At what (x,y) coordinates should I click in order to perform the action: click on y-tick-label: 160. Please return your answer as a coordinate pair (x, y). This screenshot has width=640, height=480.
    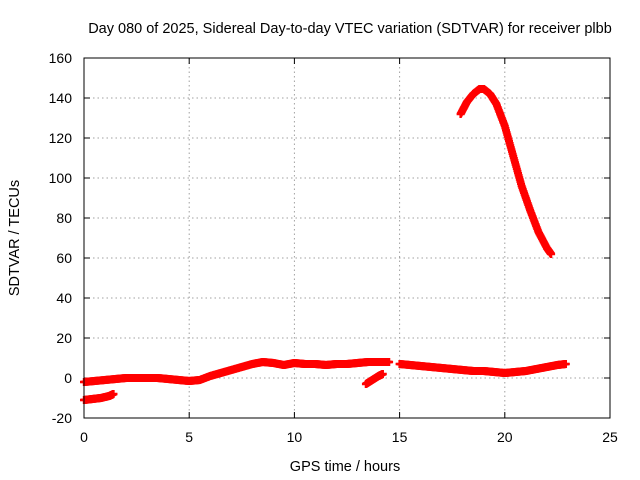
    Looking at the image, I should click on (61, 58).